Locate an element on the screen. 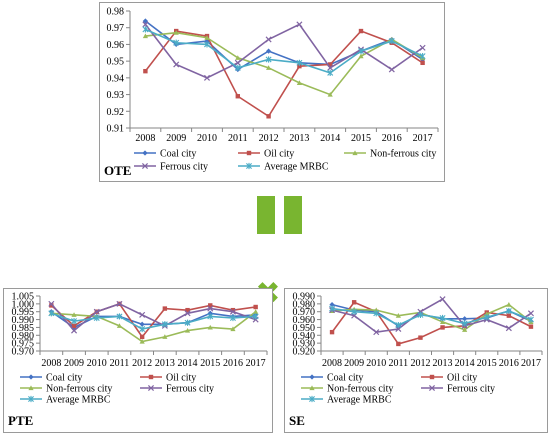 This screenshot has width=550, height=435. y-tick-label: 0.920 is located at coordinates (304, 352).